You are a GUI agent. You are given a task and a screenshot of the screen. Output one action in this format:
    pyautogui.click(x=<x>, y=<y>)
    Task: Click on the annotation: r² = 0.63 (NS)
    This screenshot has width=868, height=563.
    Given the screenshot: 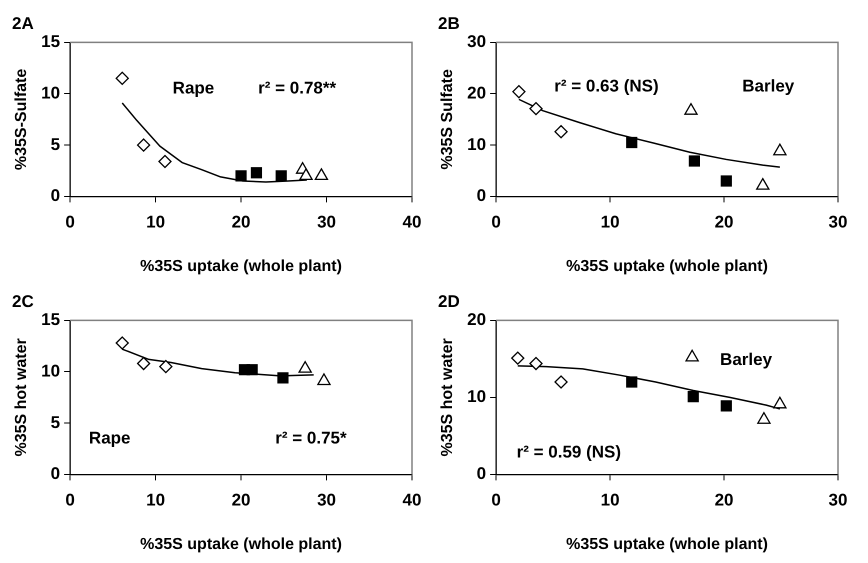 What is the action you would take?
    pyautogui.click(x=606, y=86)
    